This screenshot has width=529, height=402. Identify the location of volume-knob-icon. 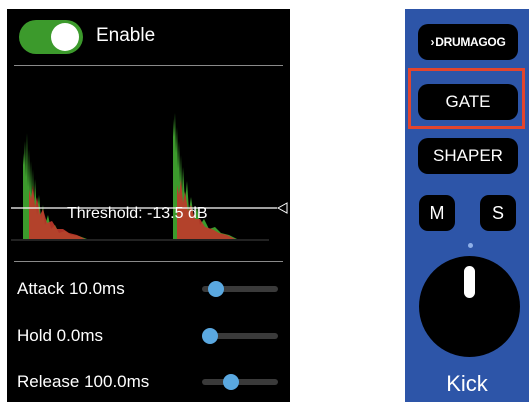
(469, 306).